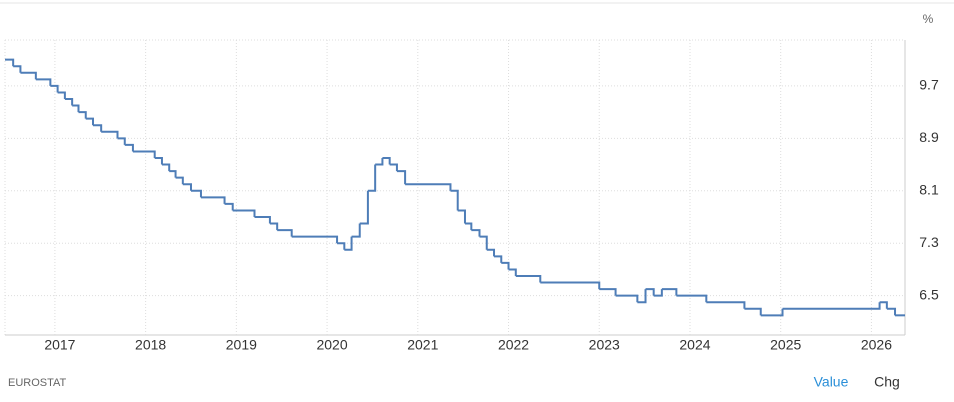  What do you see at coordinates (929, 242) in the screenshot?
I see `y-tick-label: 7.3` at bounding box center [929, 242].